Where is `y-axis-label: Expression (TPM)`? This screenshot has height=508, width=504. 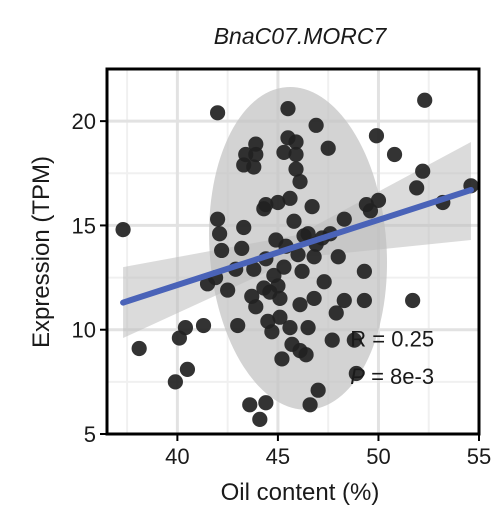
y-axis-label: Expression (TPM) is located at coordinates (41, 252).